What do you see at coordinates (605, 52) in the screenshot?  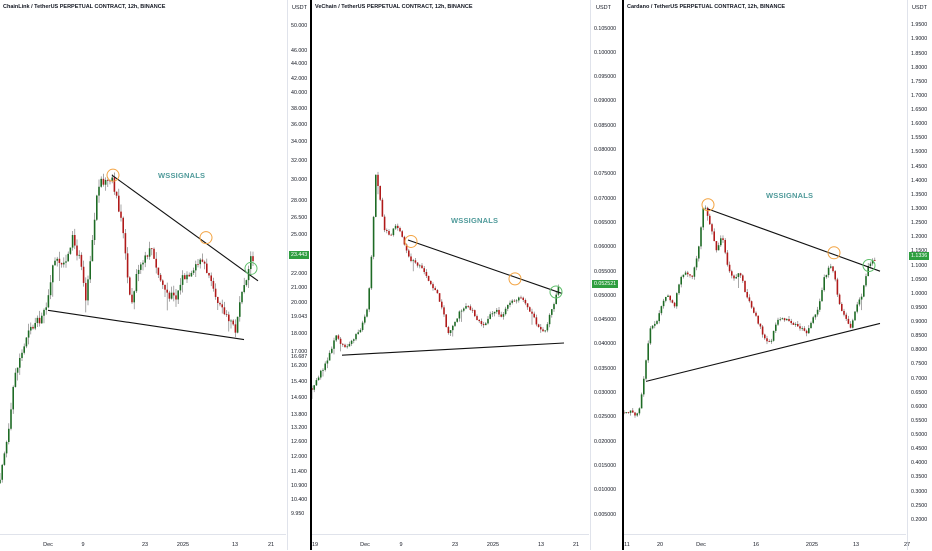 I see `y-tick-label: 0.100000` at bounding box center [605, 52].